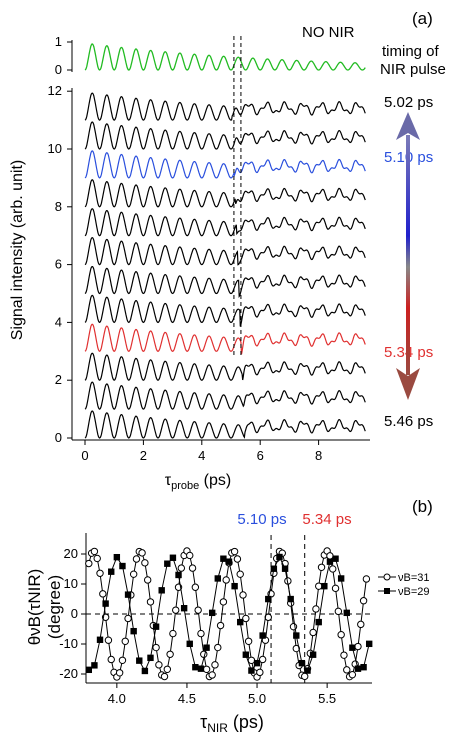  Describe the element at coordinates (168, 480) in the screenshot. I see `panel-a-xlabel-main: τ` at that location.